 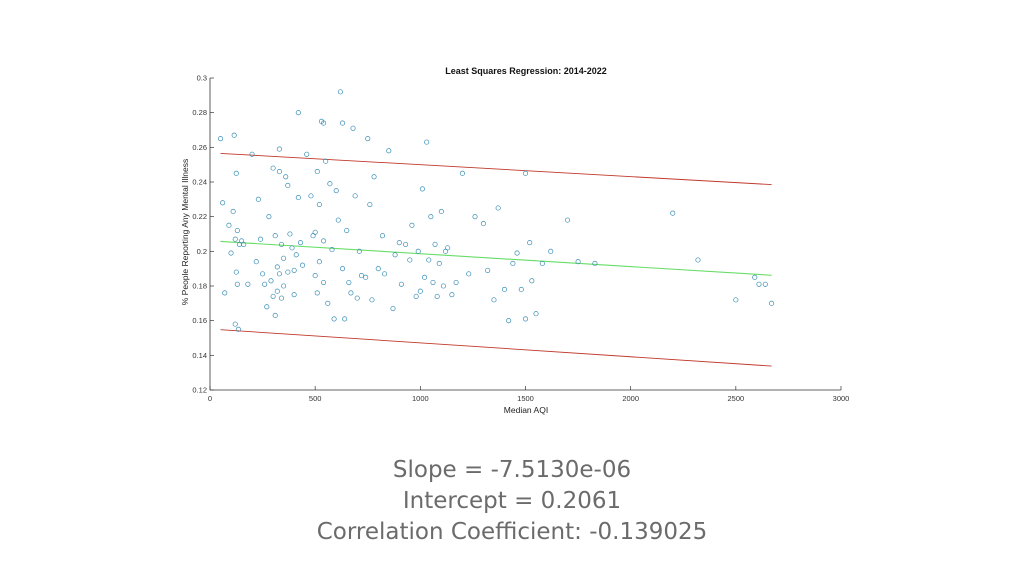 What do you see at coordinates (210, 398) in the screenshot?
I see `x-tick-label: 0` at bounding box center [210, 398].